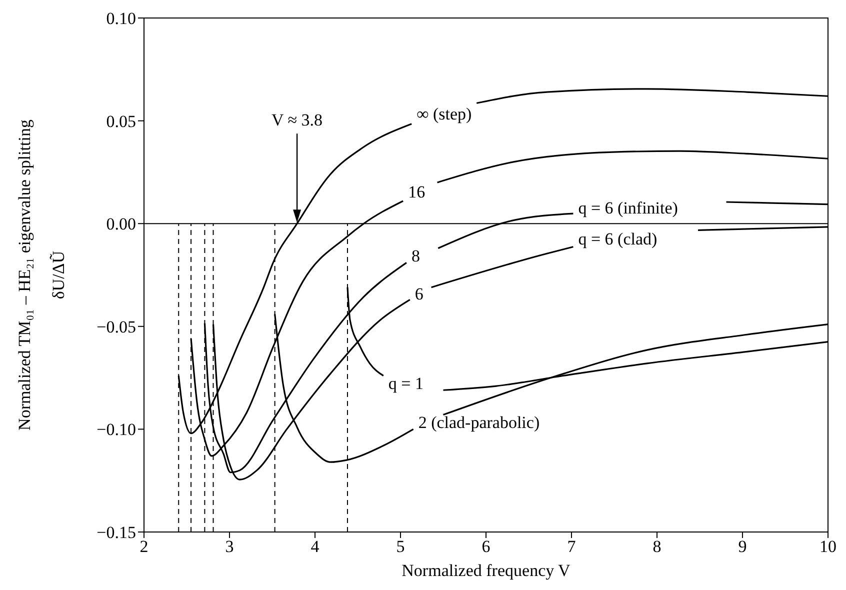 This screenshot has width=846, height=590. Describe the element at coordinates (628, 208) in the screenshot. I see `annotation: q = 6 (infinite)` at that location.